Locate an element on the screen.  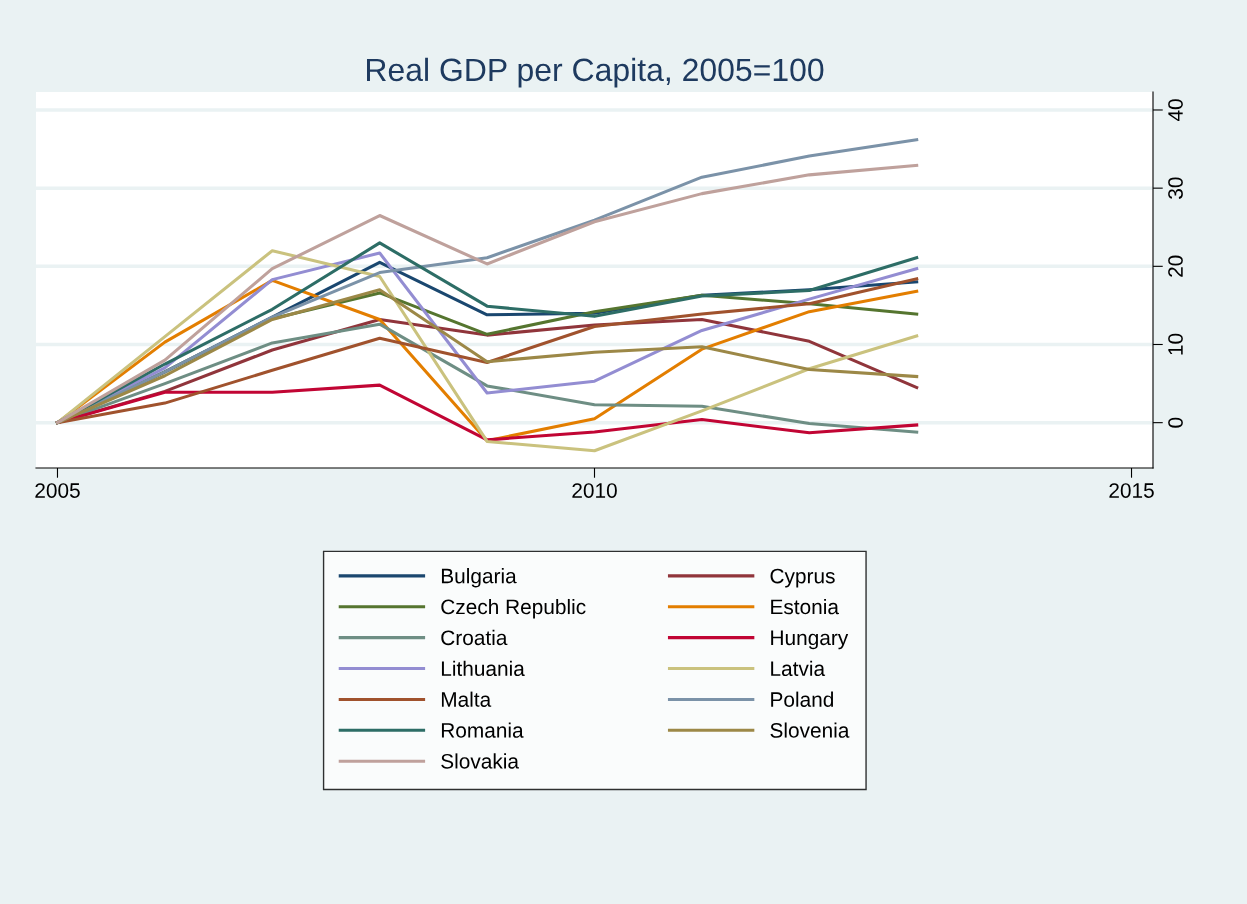
legend-label: Hungary is located at coordinates (810, 640).